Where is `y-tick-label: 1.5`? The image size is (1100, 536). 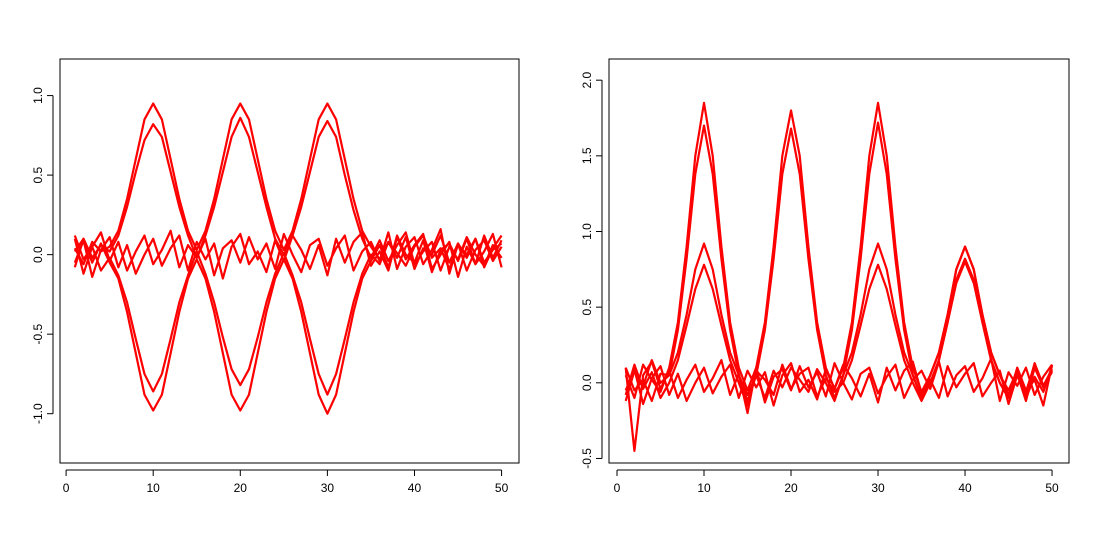 y-tick-label: 1.5 is located at coordinates (587, 155).